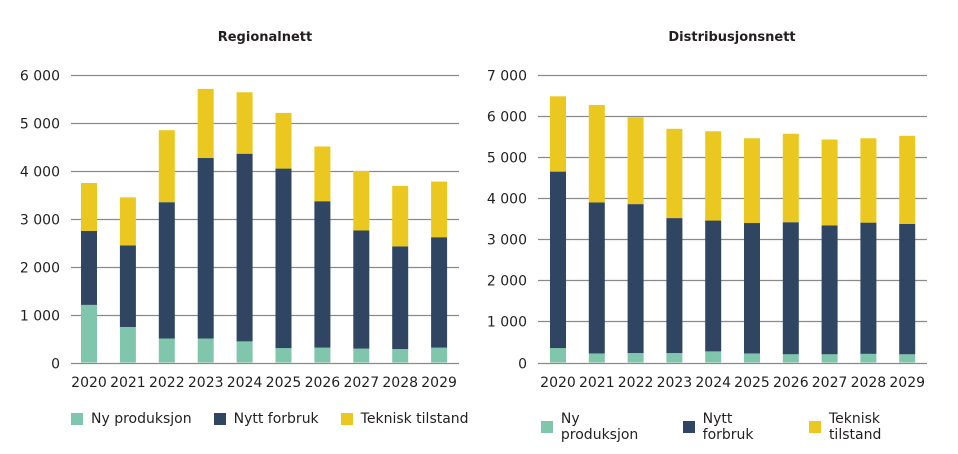 Image resolution: width=958 pixels, height=454 pixels. Describe the element at coordinates (855, 427) in the screenshot. I see `legend-label: Teknisk tilstand` at that location.